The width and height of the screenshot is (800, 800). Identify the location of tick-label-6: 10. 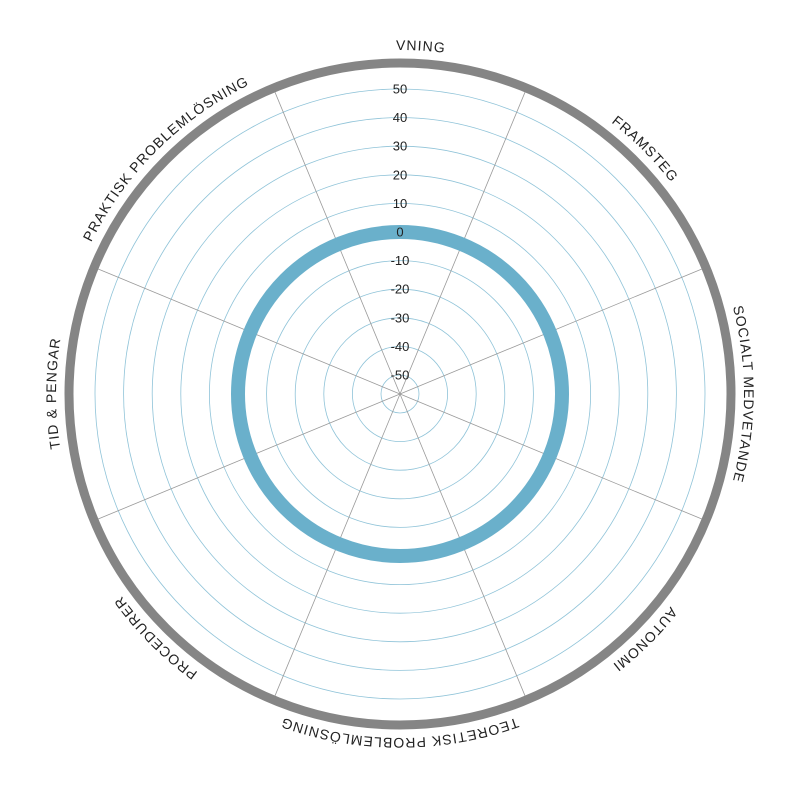
(400, 203).